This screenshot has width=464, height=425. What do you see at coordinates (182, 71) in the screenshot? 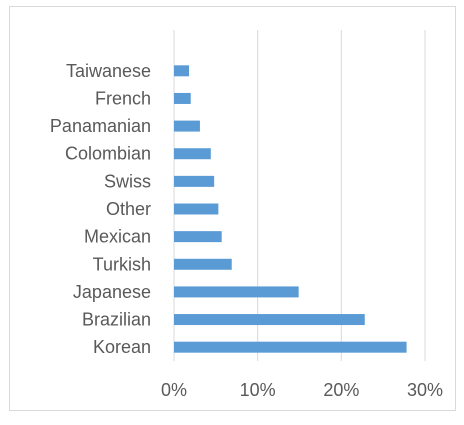
I see `bar-taiwanese` at bounding box center [182, 71].